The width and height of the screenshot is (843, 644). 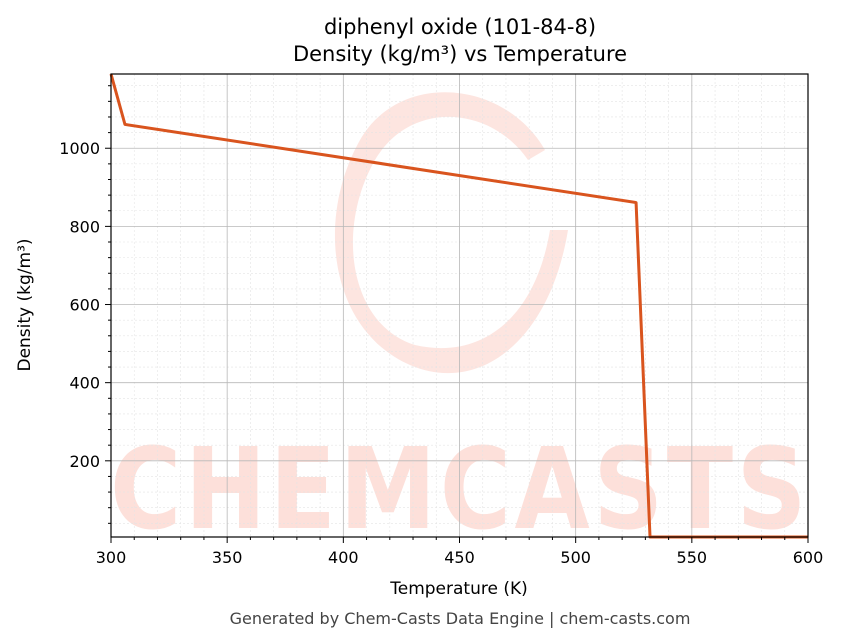 What do you see at coordinates (227, 557) in the screenshot?
I see `x-tick-label: 350` at bounding box center [227, 557].